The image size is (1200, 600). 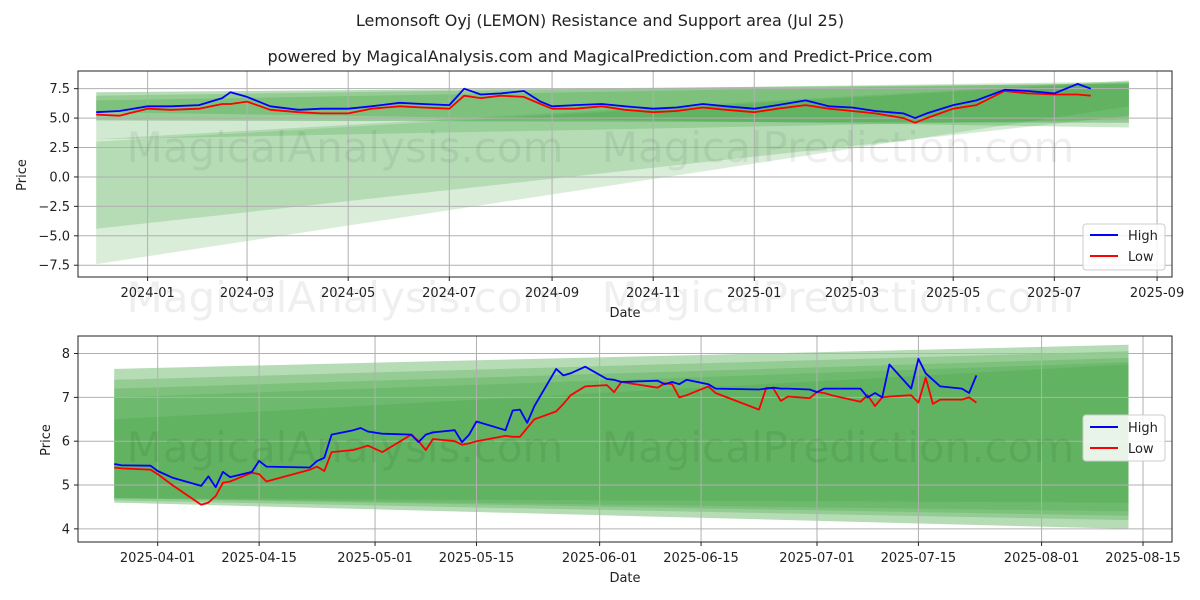 What do you see at coordinates (477, 558) in the screenshot?
I see `x-tick-label: 2025-05-15` at bounding box center [477, 558].